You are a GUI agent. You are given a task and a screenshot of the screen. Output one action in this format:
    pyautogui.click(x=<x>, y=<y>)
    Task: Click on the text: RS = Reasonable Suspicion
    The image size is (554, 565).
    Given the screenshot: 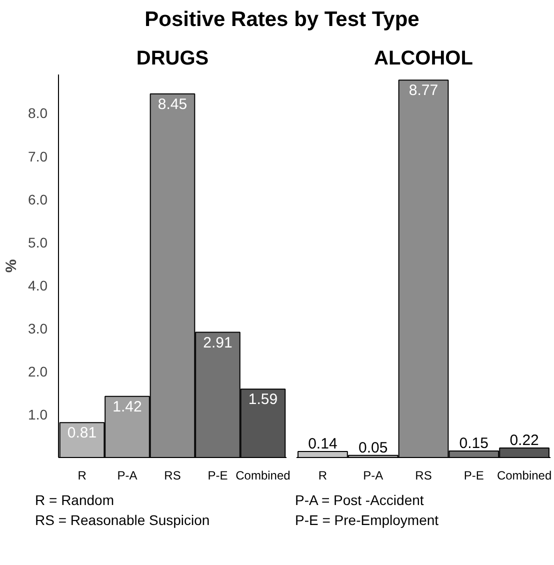 What is the action you would take?
    pyautogui.click(x=123, y=520)
    